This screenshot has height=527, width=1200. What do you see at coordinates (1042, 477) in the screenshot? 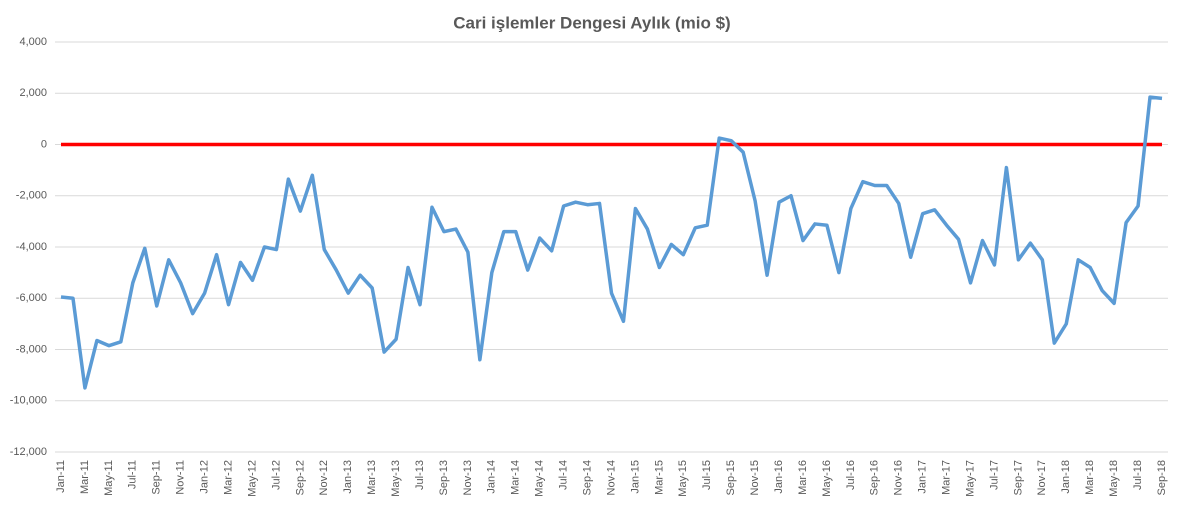
I see `x-tick-label: Nov-17` at bounding box center [1042, 477].